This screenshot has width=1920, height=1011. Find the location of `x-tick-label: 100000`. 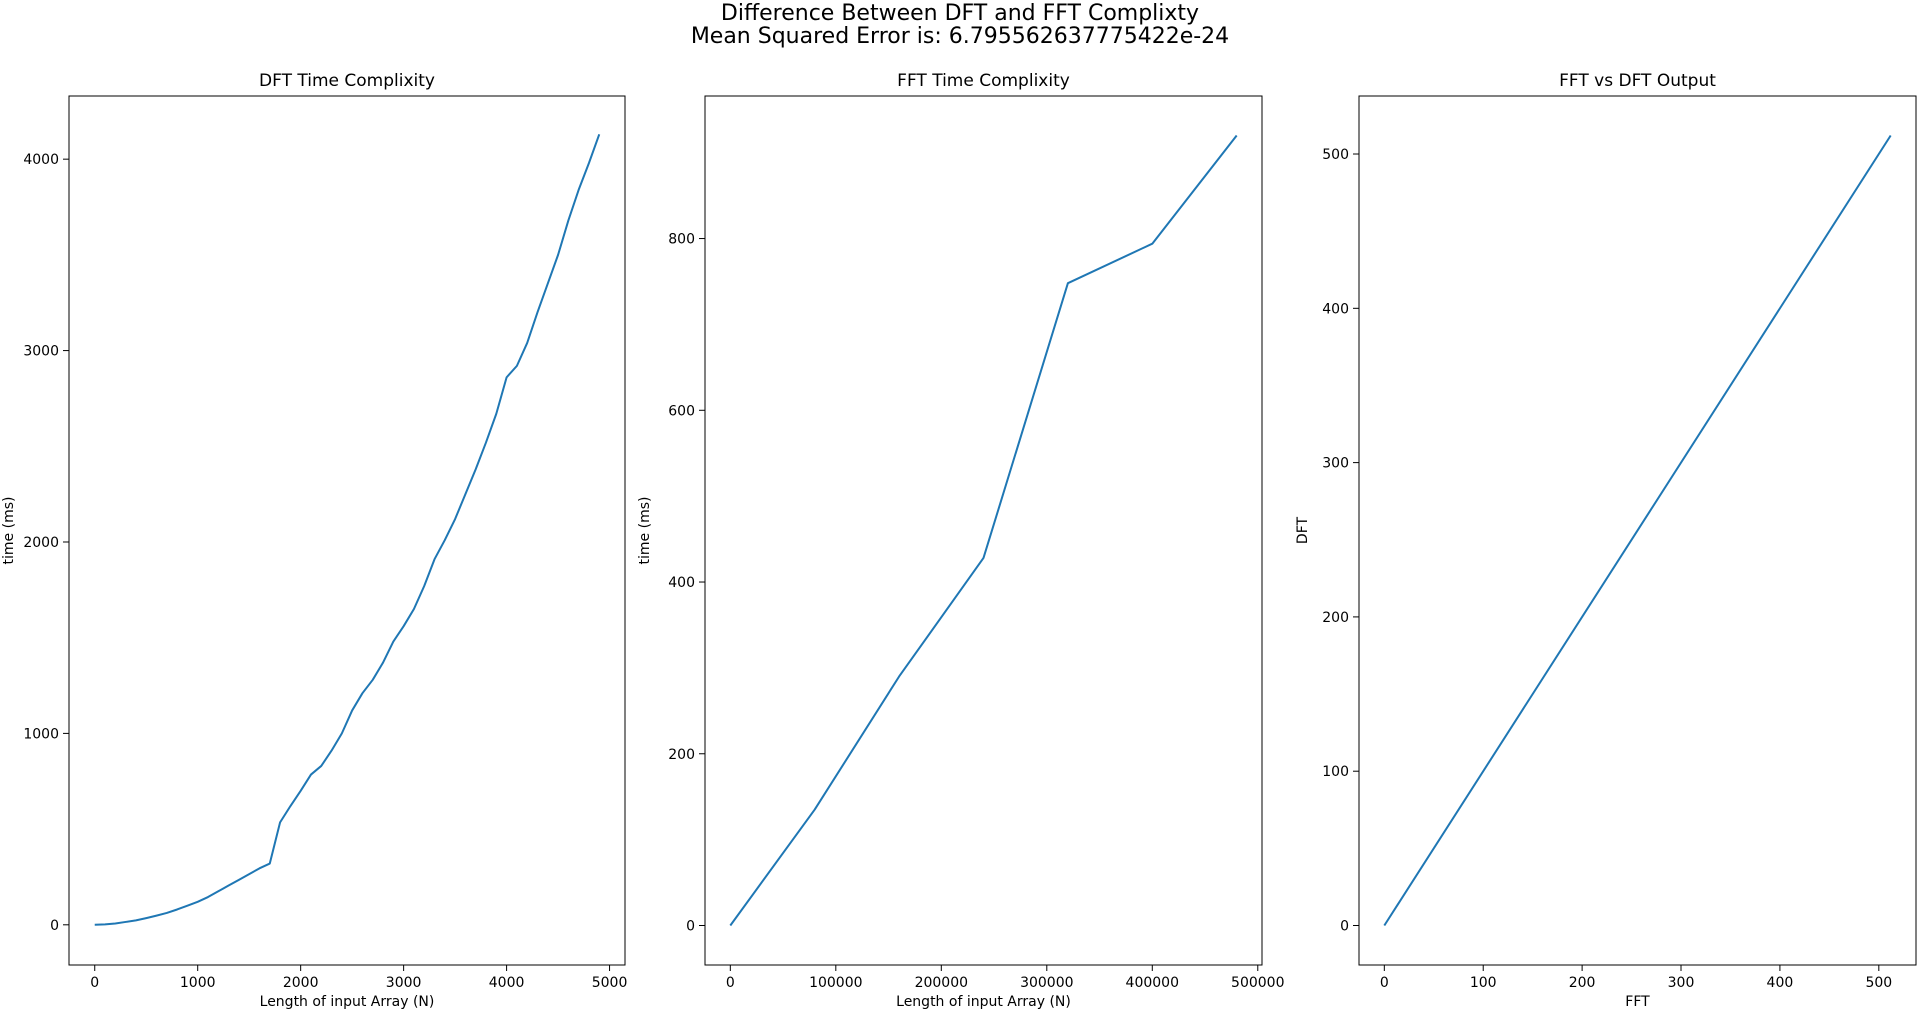

x-tick-label: 100000 is located at coordinates (835, 983).